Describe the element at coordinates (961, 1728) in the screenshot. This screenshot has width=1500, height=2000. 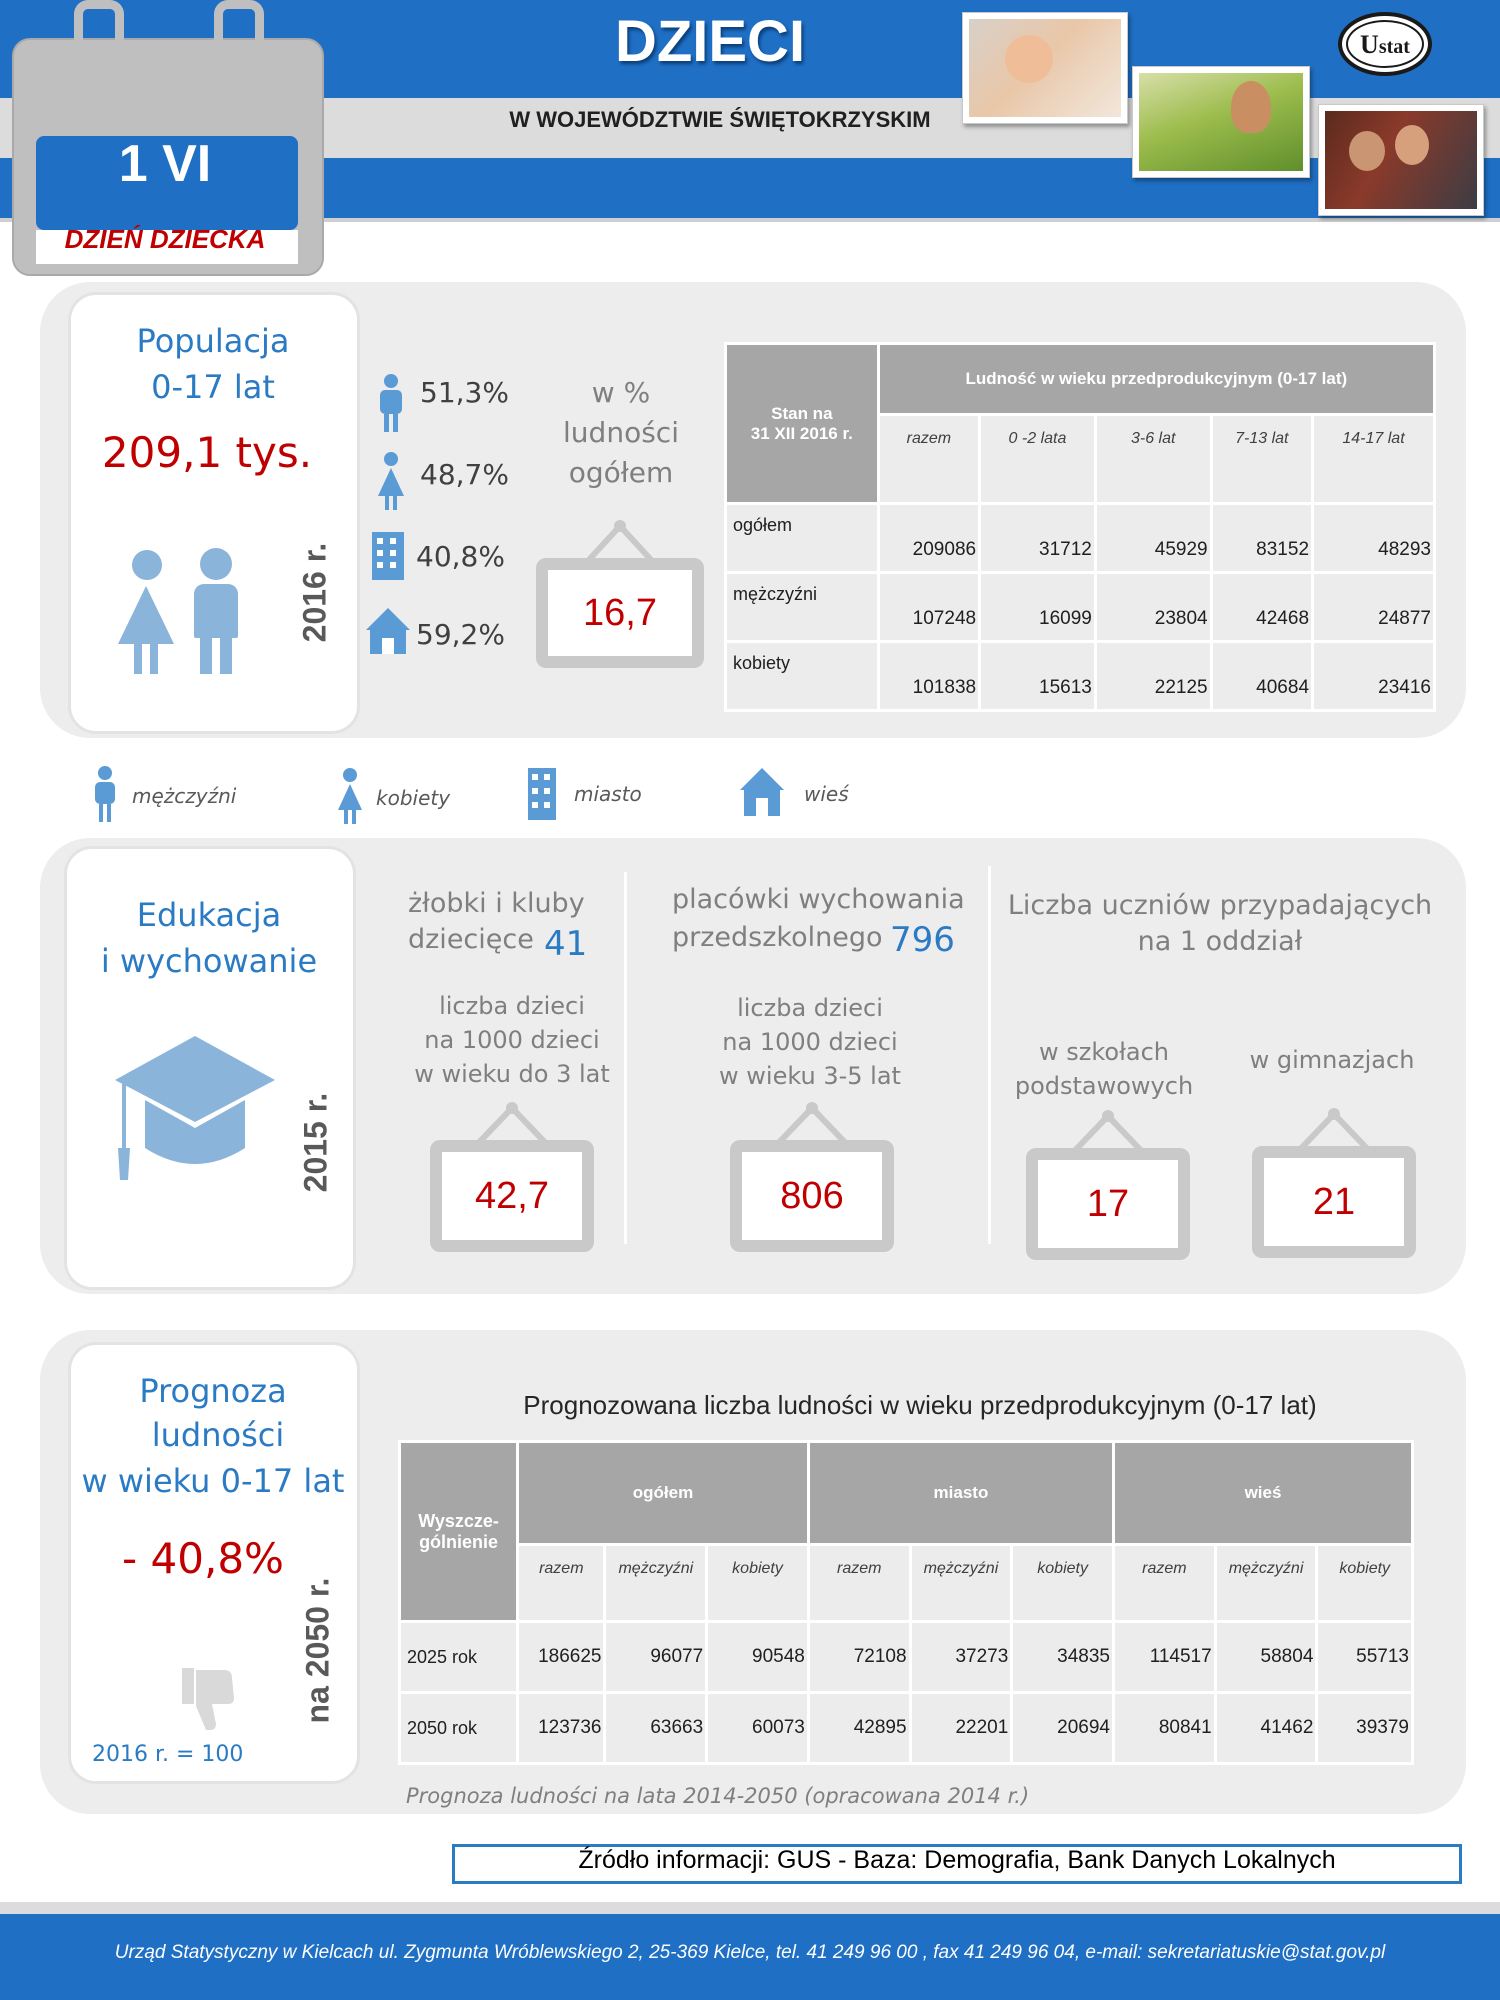
I see `table-cell: 22201` at that location.